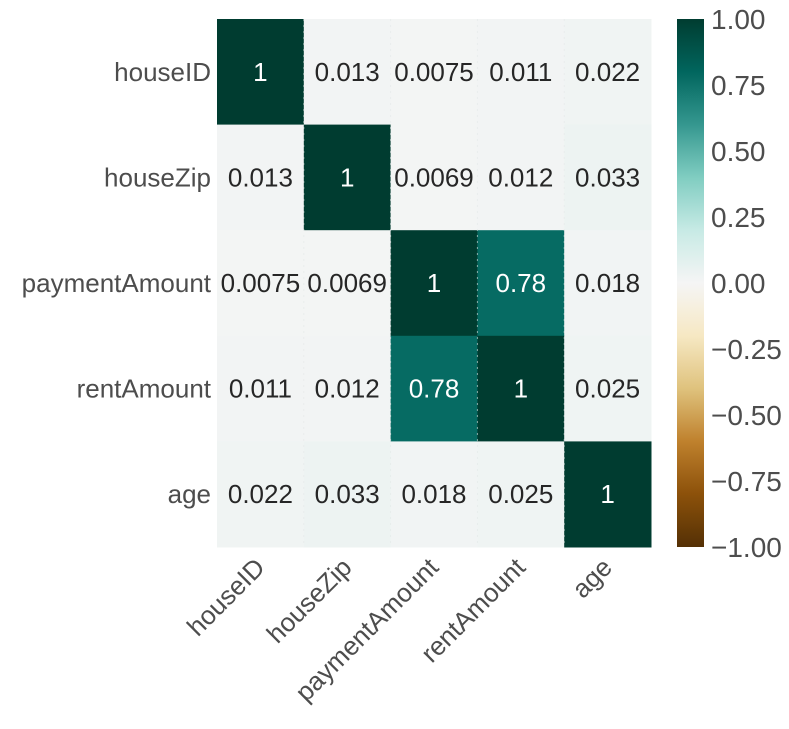  What do you see at coordinates (592, 578) in the screenshot?
I see `column-label: age` at bounding box center [592, 578].